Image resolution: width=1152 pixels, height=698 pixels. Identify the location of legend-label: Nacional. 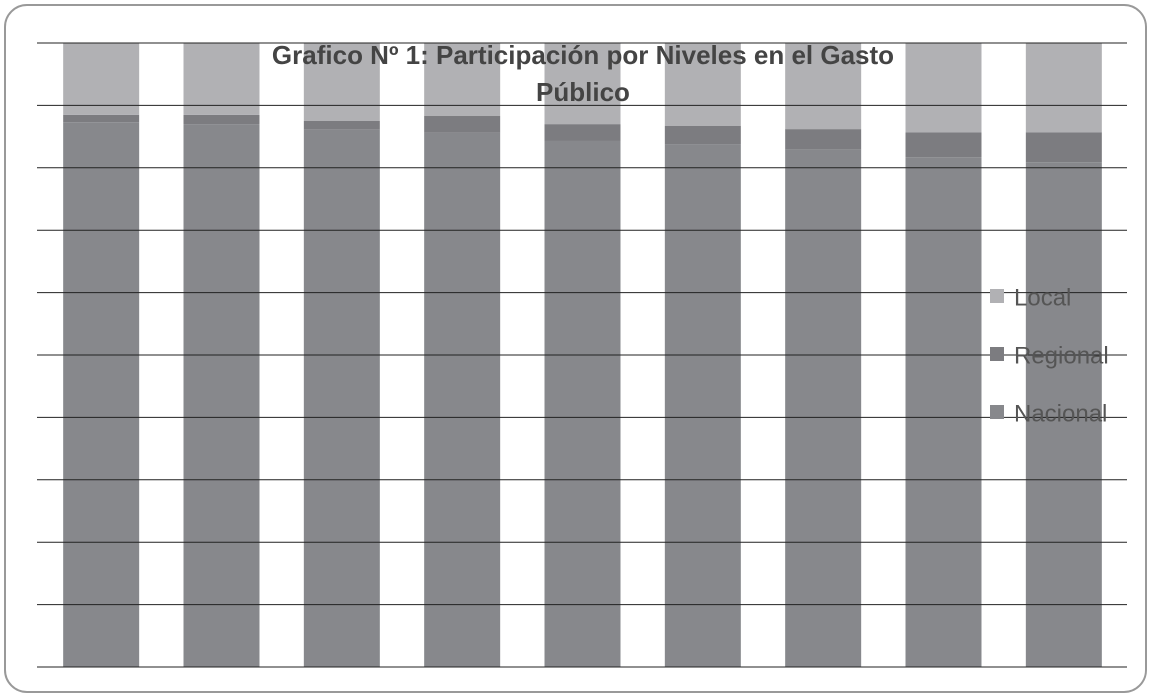
(1060, 413).